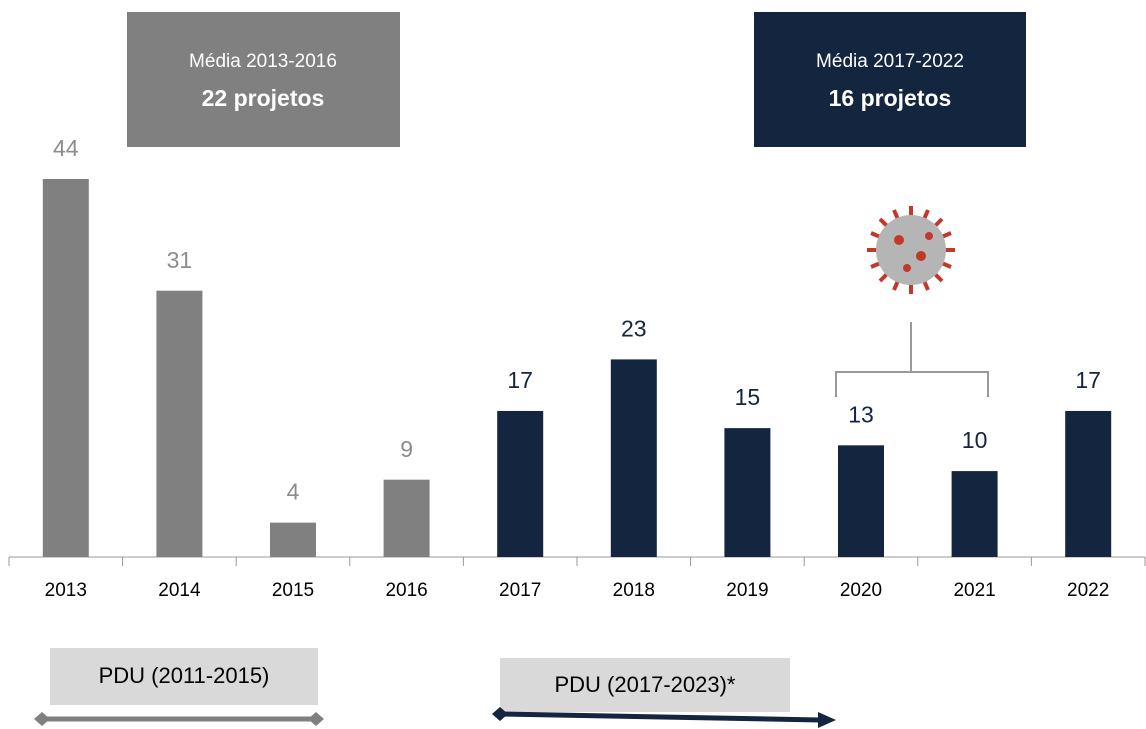  I want to click on value-label: 10, so click(975, 440).